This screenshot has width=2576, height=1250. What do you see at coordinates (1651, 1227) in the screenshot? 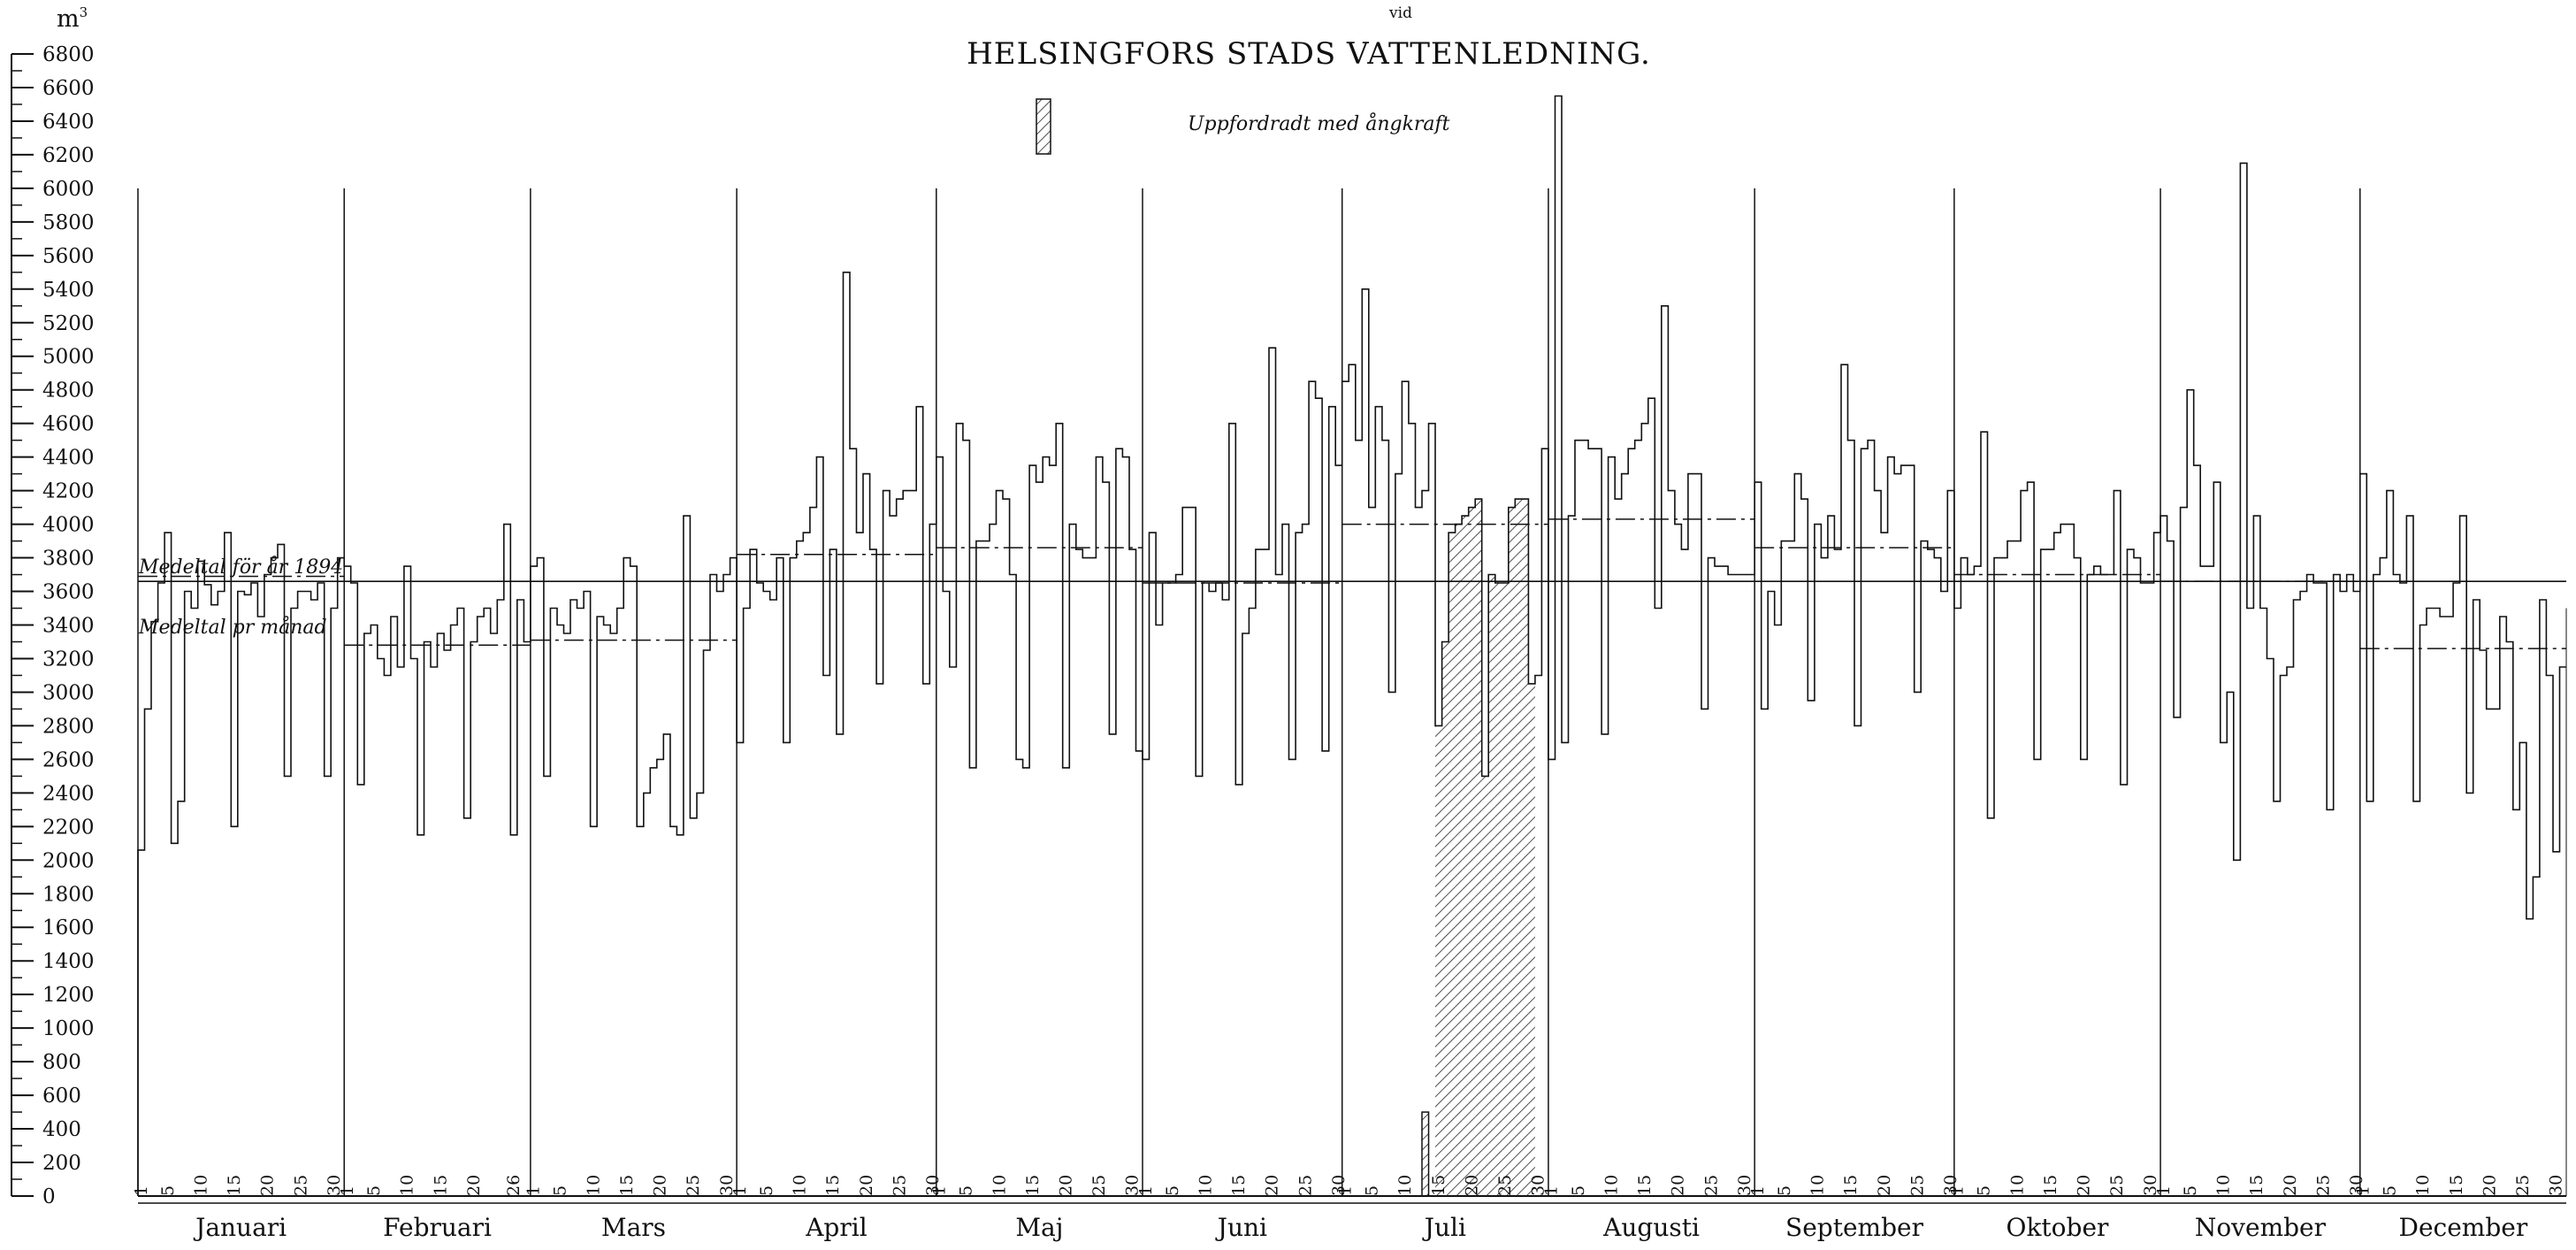
I see `month-label: Augusti` at bounding box center [1651, 1227].